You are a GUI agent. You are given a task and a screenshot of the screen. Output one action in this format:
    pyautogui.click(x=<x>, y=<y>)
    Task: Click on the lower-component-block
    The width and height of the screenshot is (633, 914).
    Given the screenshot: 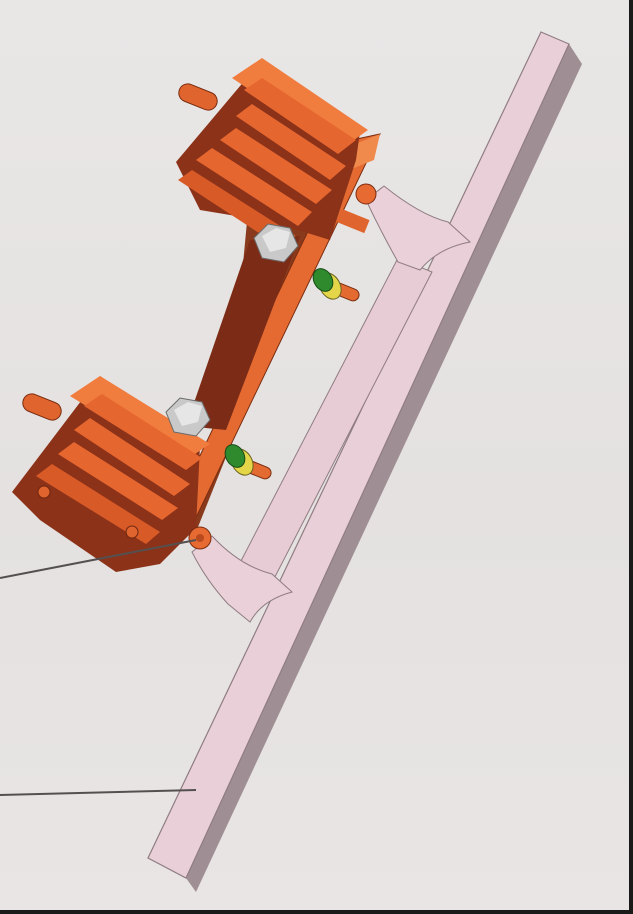 What is the action you would take?
    pyautogui.click(x=112, y=474)
    